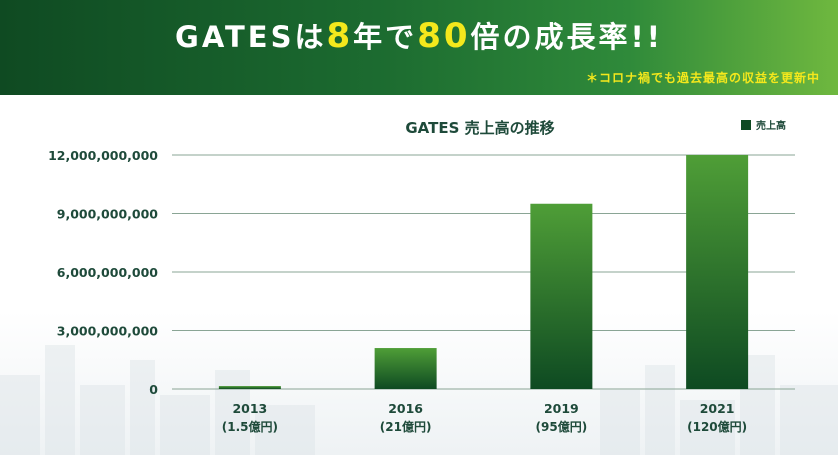 This screenshot has height=455, width=838. I want to click on x-tick-label: 2021, so click(717, 408).